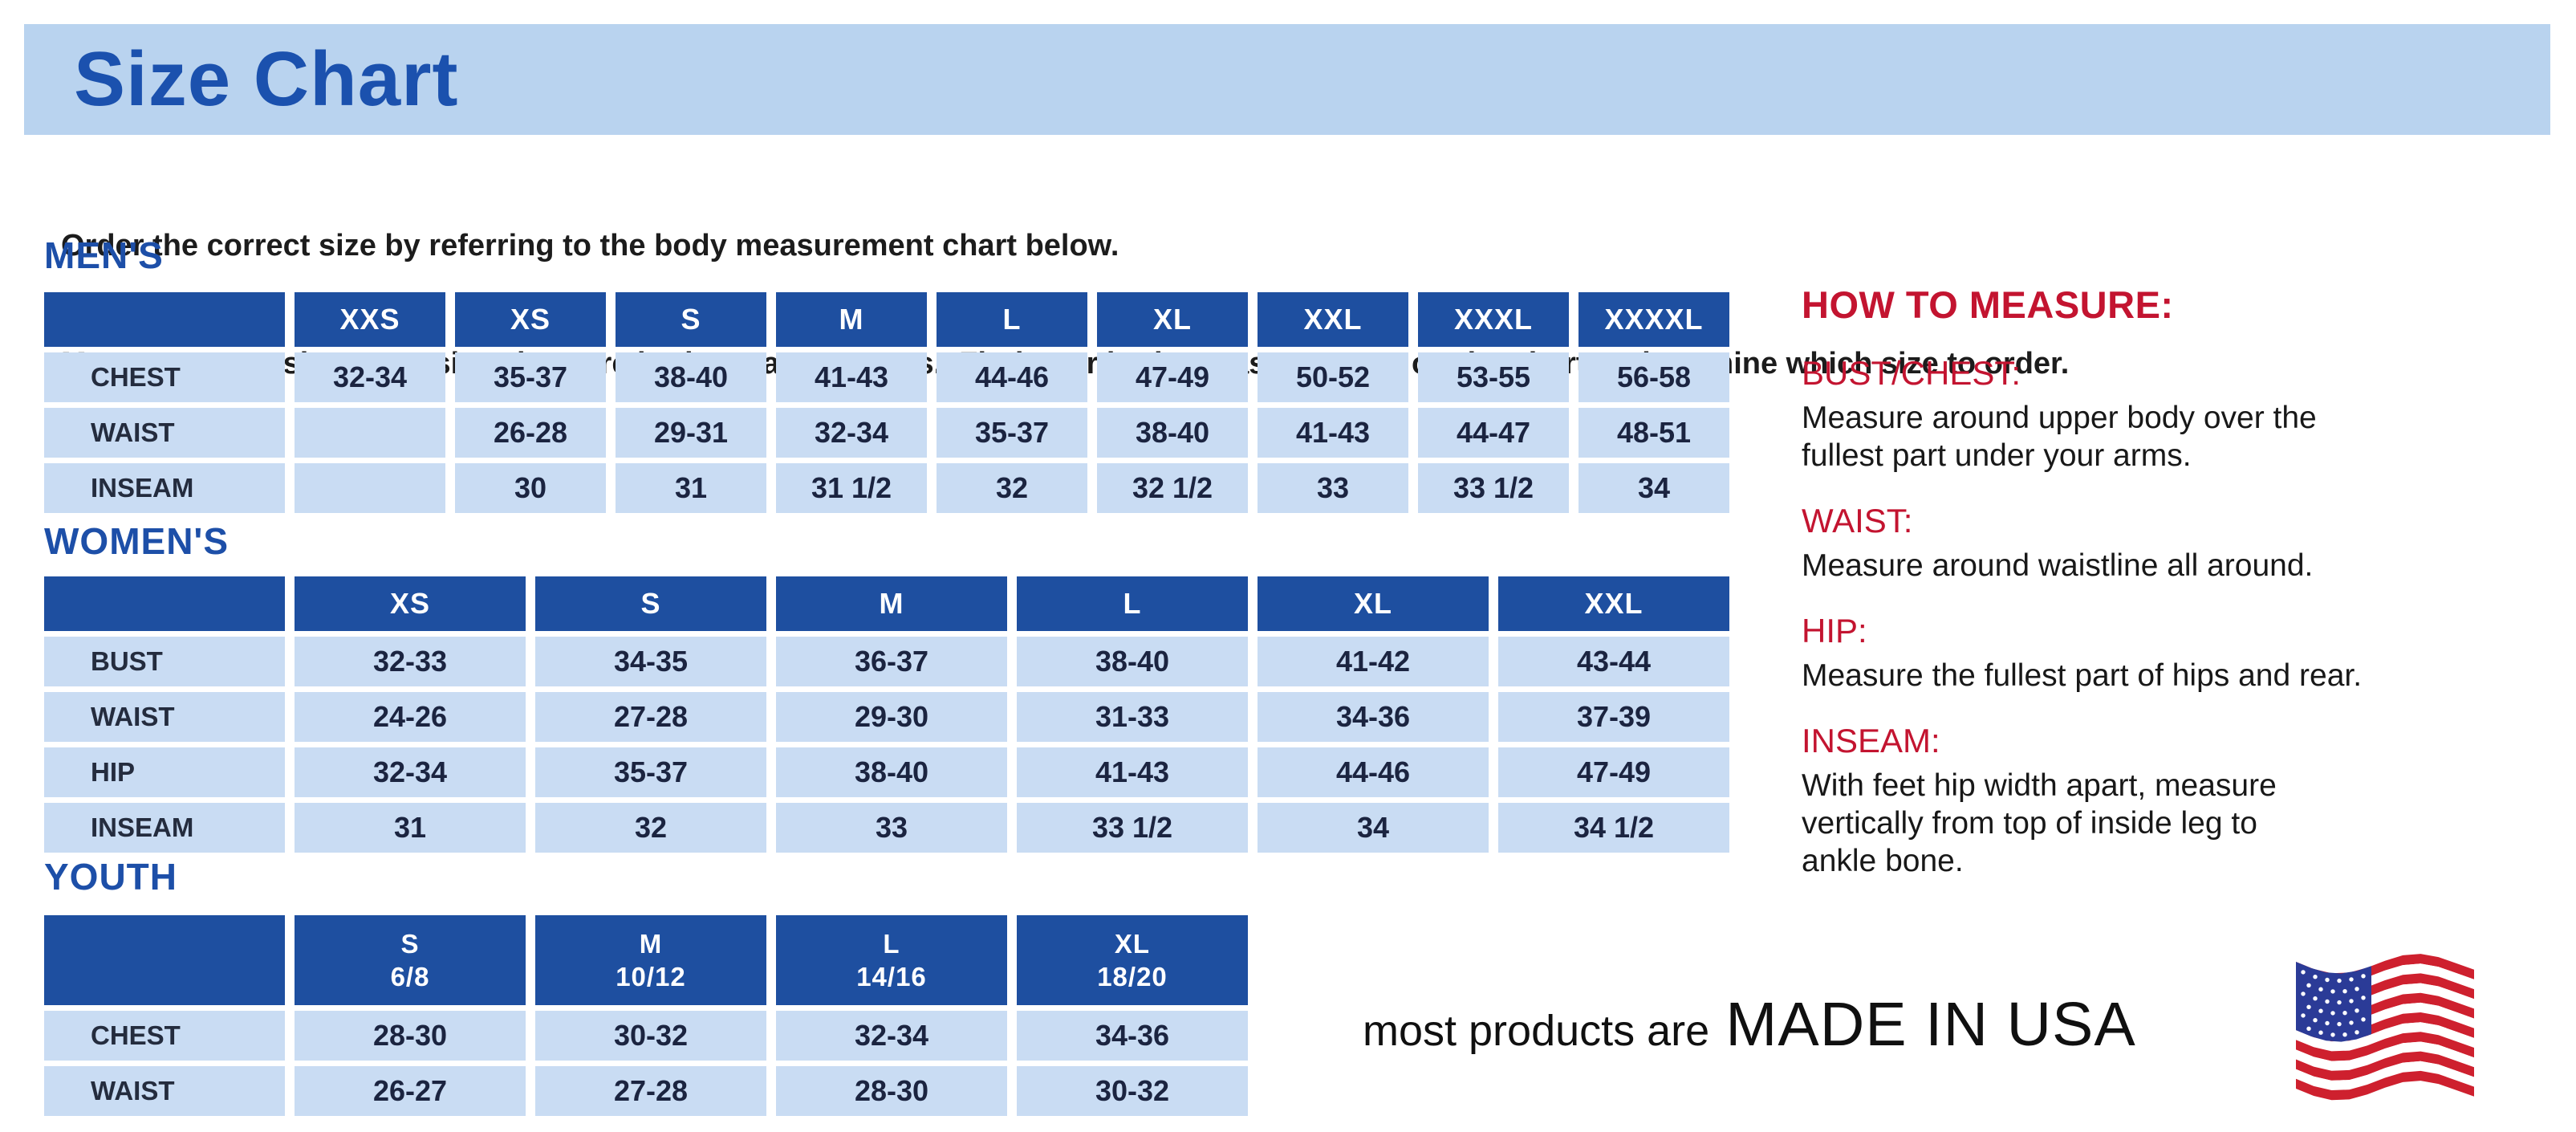 This screenshot has width=2576, height=1132. Describe the element at coordinates (1537, 1031) in the screenshot. I see `footer-prefix-text: most products are` at that location.